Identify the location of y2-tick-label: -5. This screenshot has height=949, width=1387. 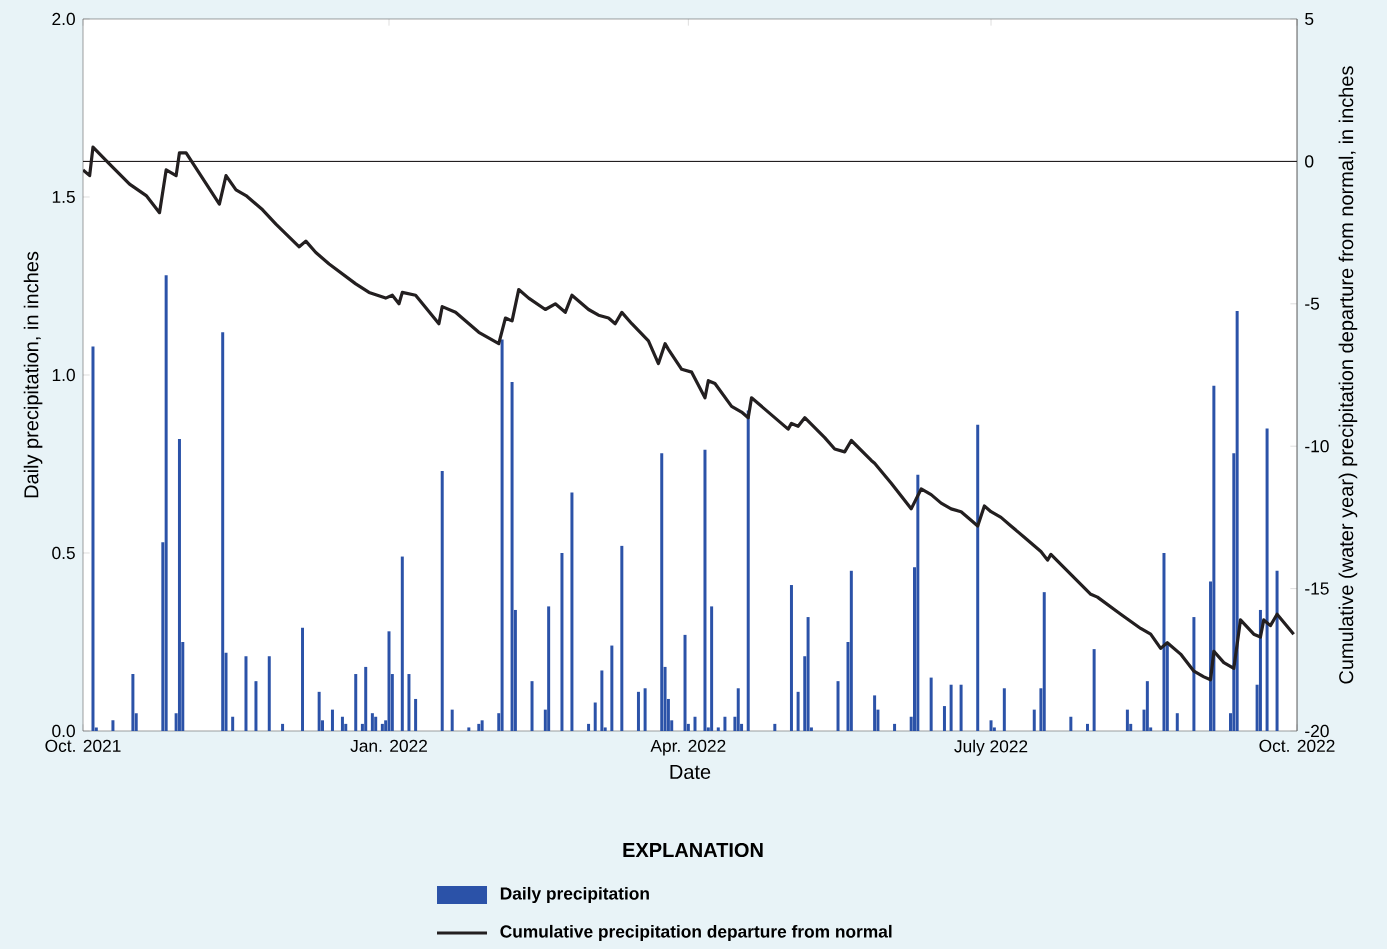
(1312, 303).